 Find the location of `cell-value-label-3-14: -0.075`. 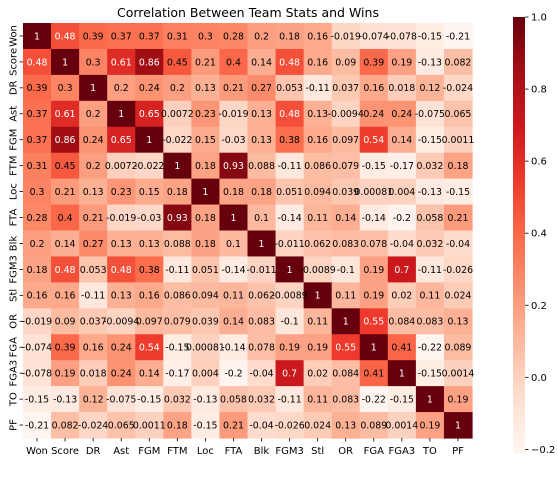

cell-value-label-3-14: -0.075 is located at coordinates (430, 114).